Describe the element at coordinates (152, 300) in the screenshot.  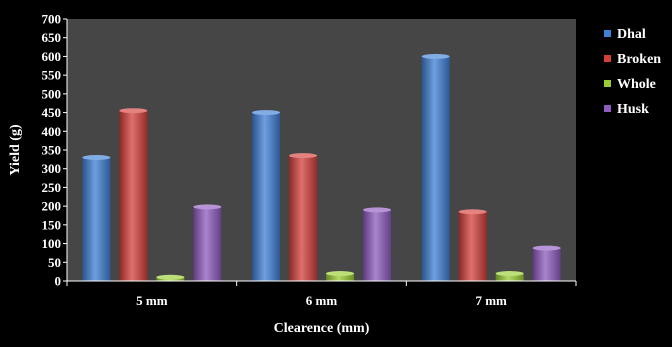
I see `x-category-label: 5 mm` at that location.